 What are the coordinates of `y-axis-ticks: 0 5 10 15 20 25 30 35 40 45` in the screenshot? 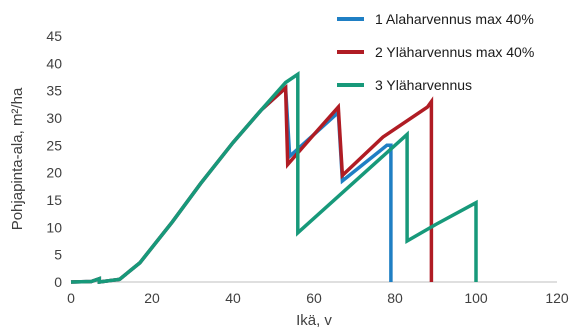 It's located at (54, 159).